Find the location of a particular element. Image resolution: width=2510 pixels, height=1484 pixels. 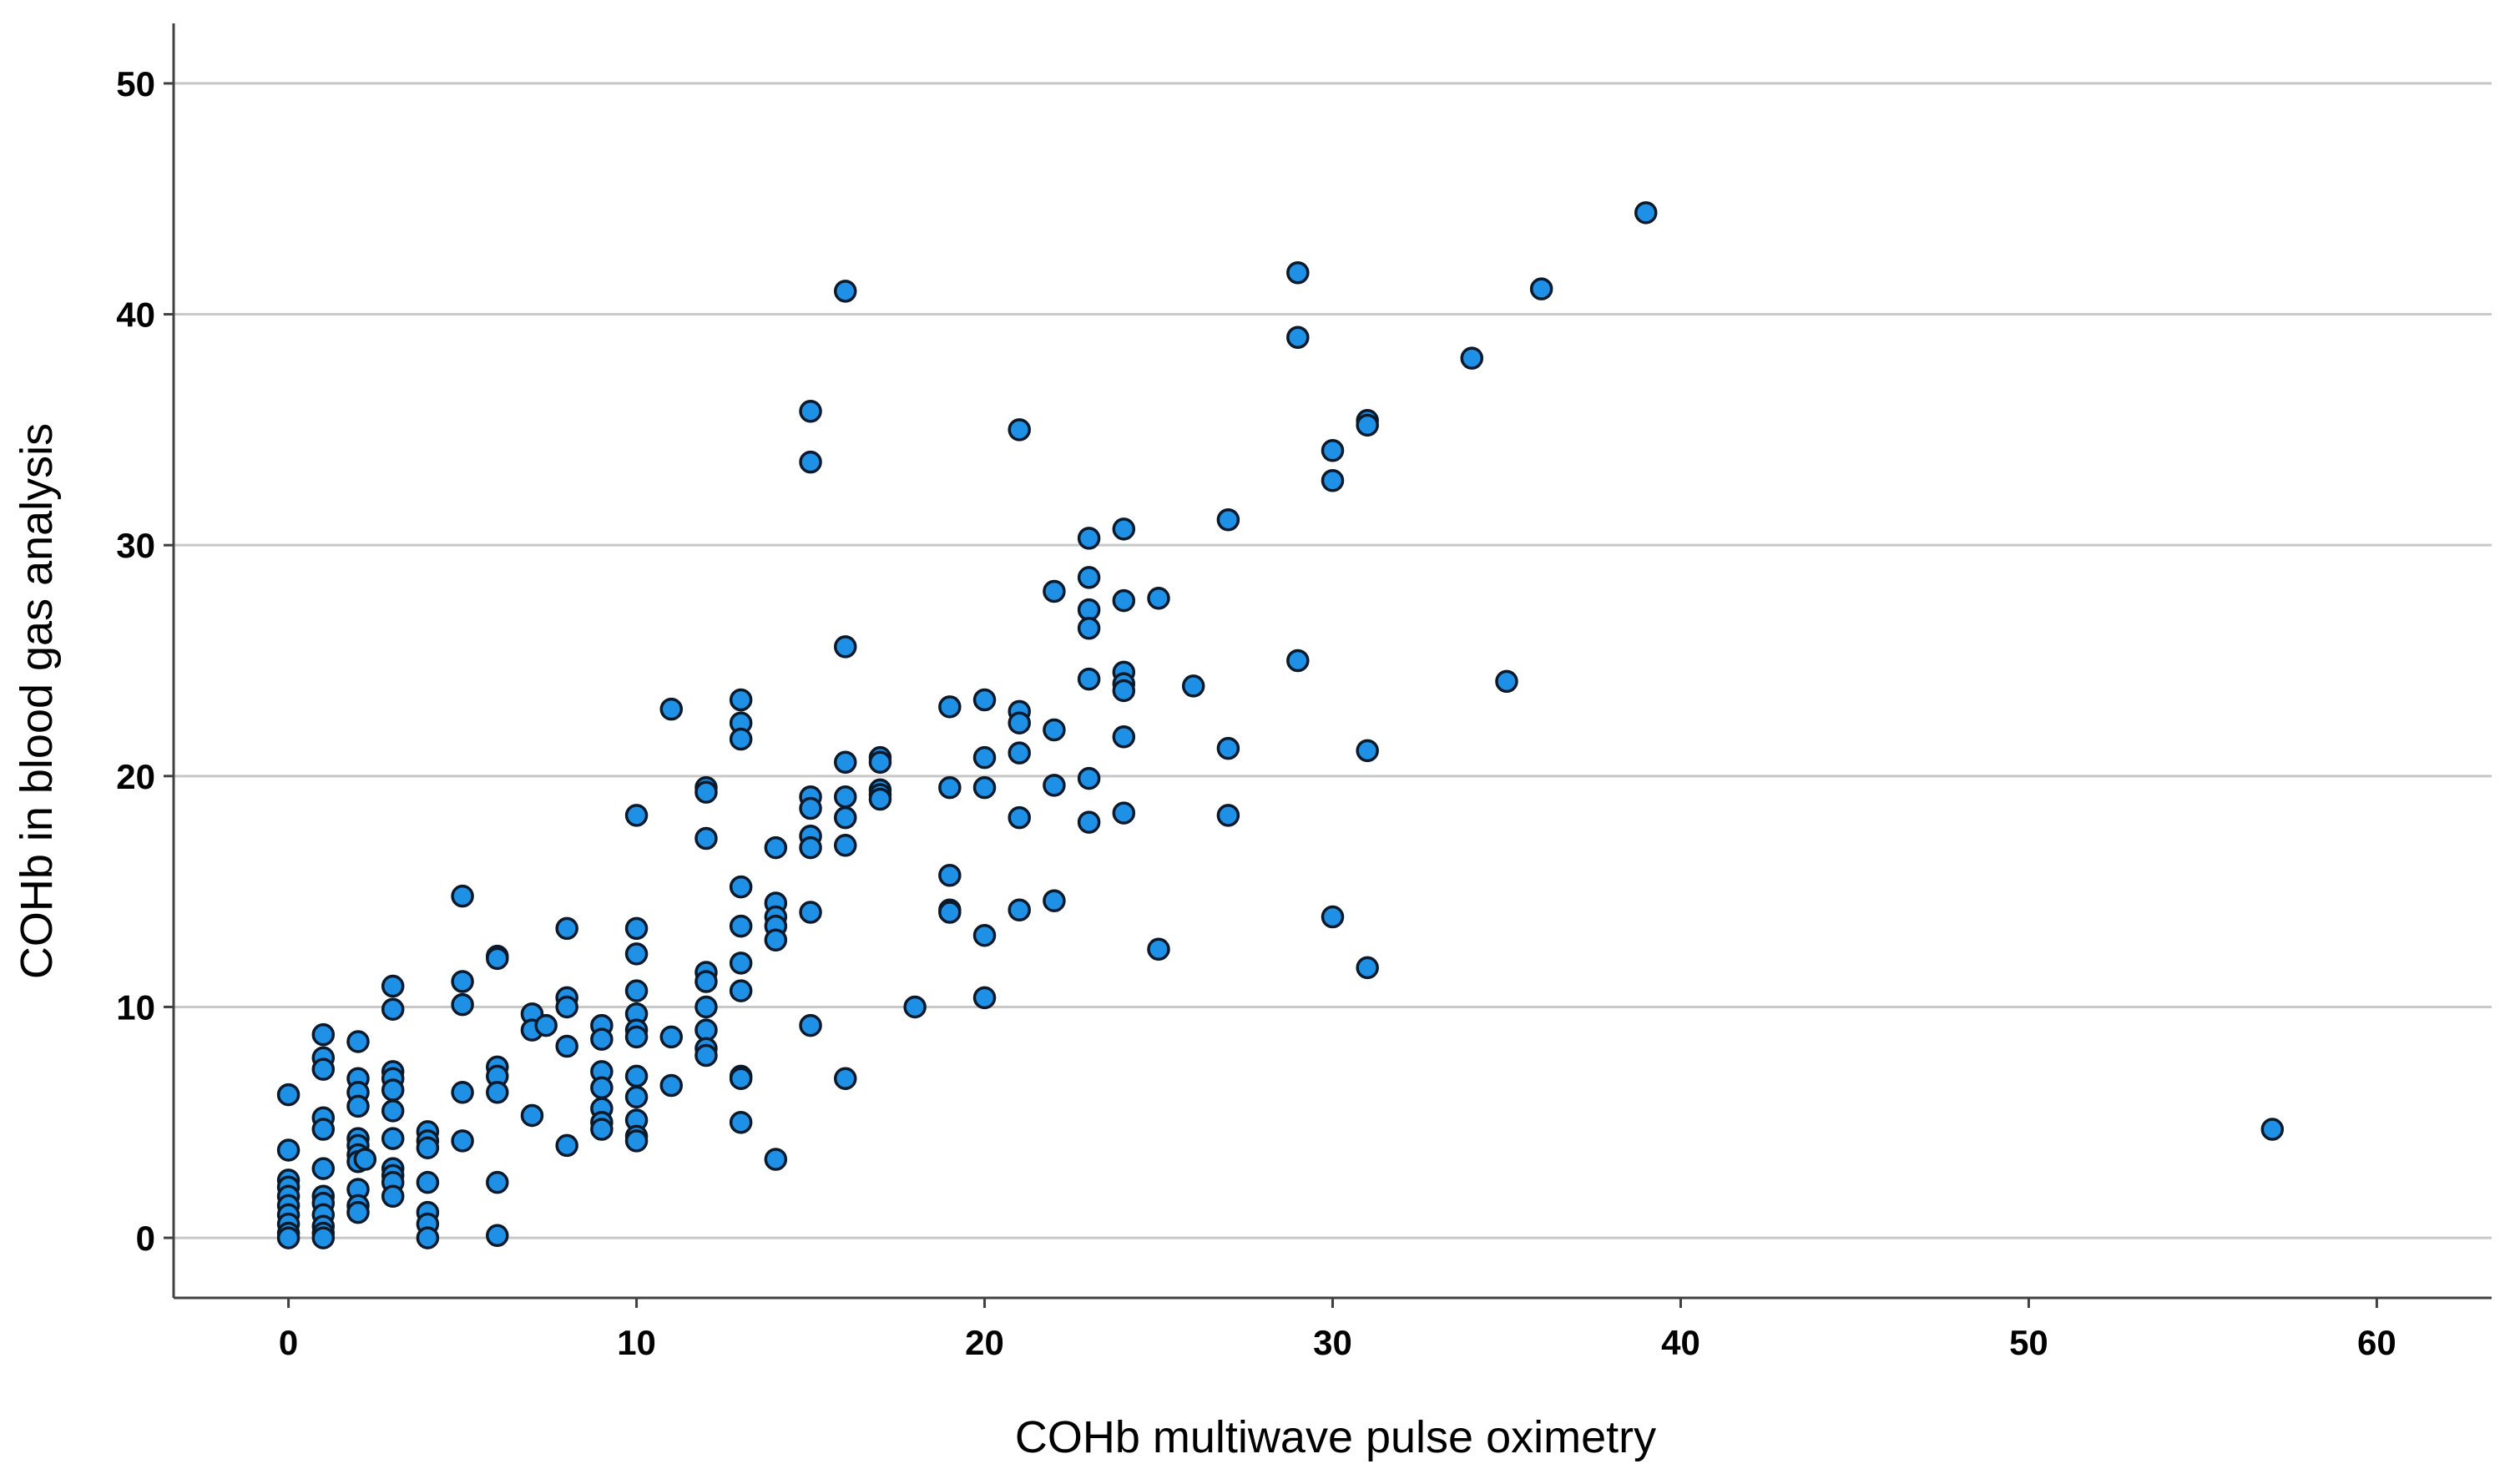

x-tick-label: 0 is located at coordinates (288, 1342).